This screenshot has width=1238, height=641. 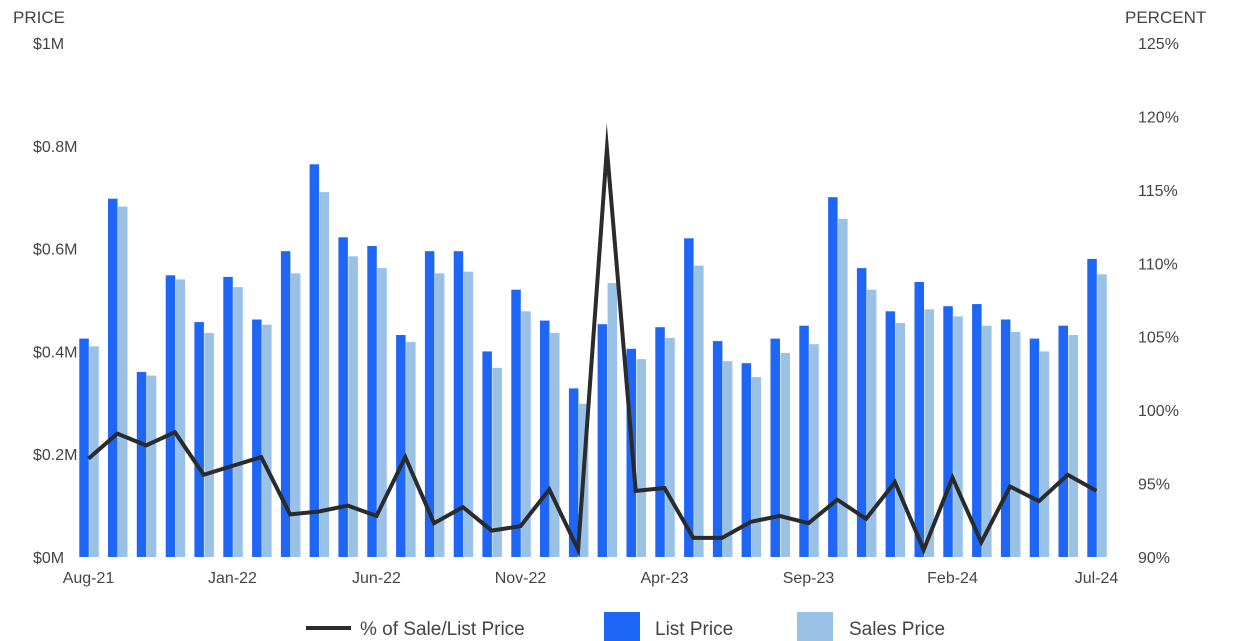 What do you see at coordinates (521, 578) in the screenshot?
I see `x-tick-label: Nov-22` at bounding box center [521, 578].